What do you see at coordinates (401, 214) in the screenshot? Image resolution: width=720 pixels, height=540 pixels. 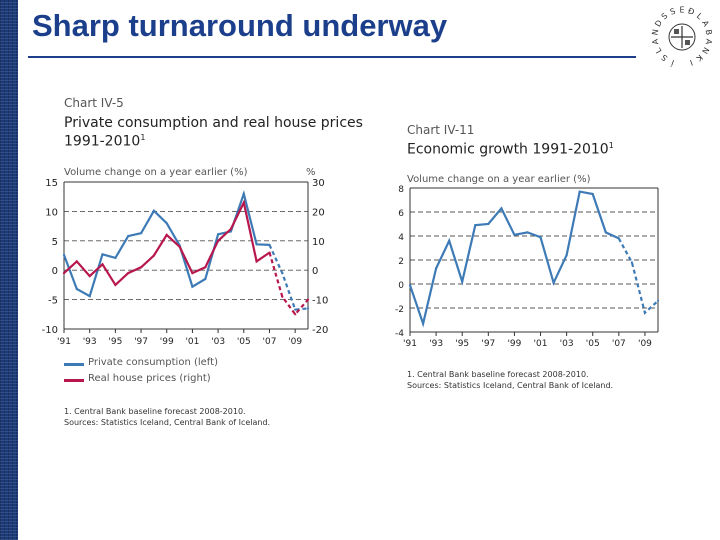 I see `chart2-ytick: 6` at bounding box center [401, 214].